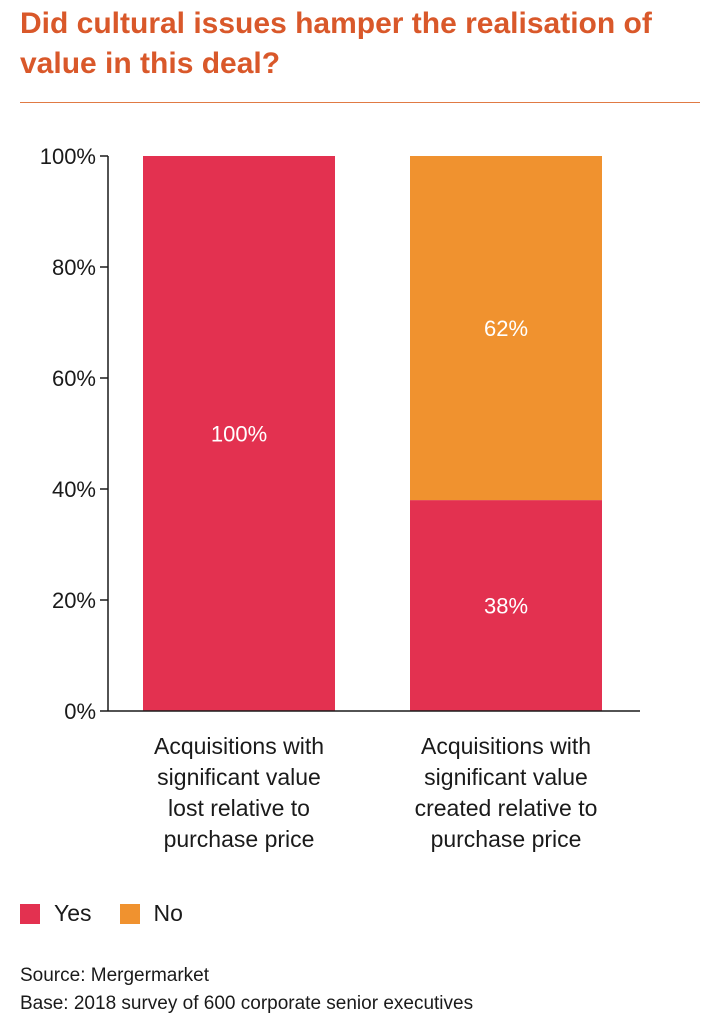  I want to click on y-tick-label: 0%, so click(80, 711).